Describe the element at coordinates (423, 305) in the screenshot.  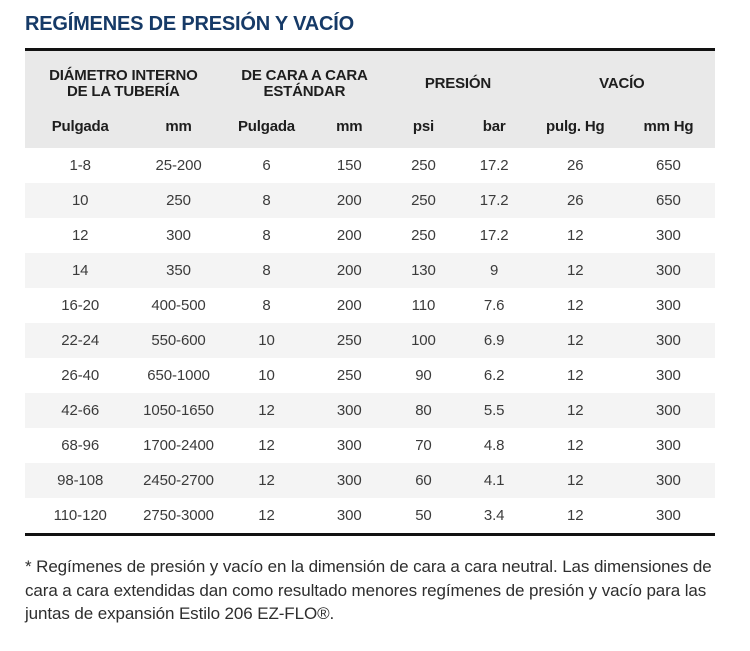
I see `table-cell: 110` at that location.